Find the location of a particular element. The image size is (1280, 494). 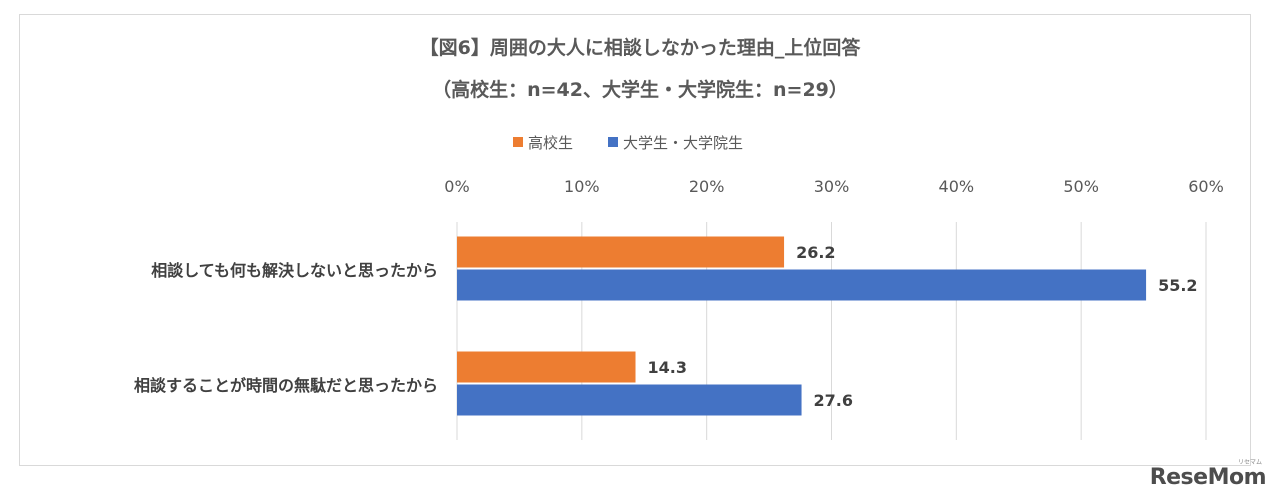

legend-swatch-high-school is located at coordinates (518, 142).